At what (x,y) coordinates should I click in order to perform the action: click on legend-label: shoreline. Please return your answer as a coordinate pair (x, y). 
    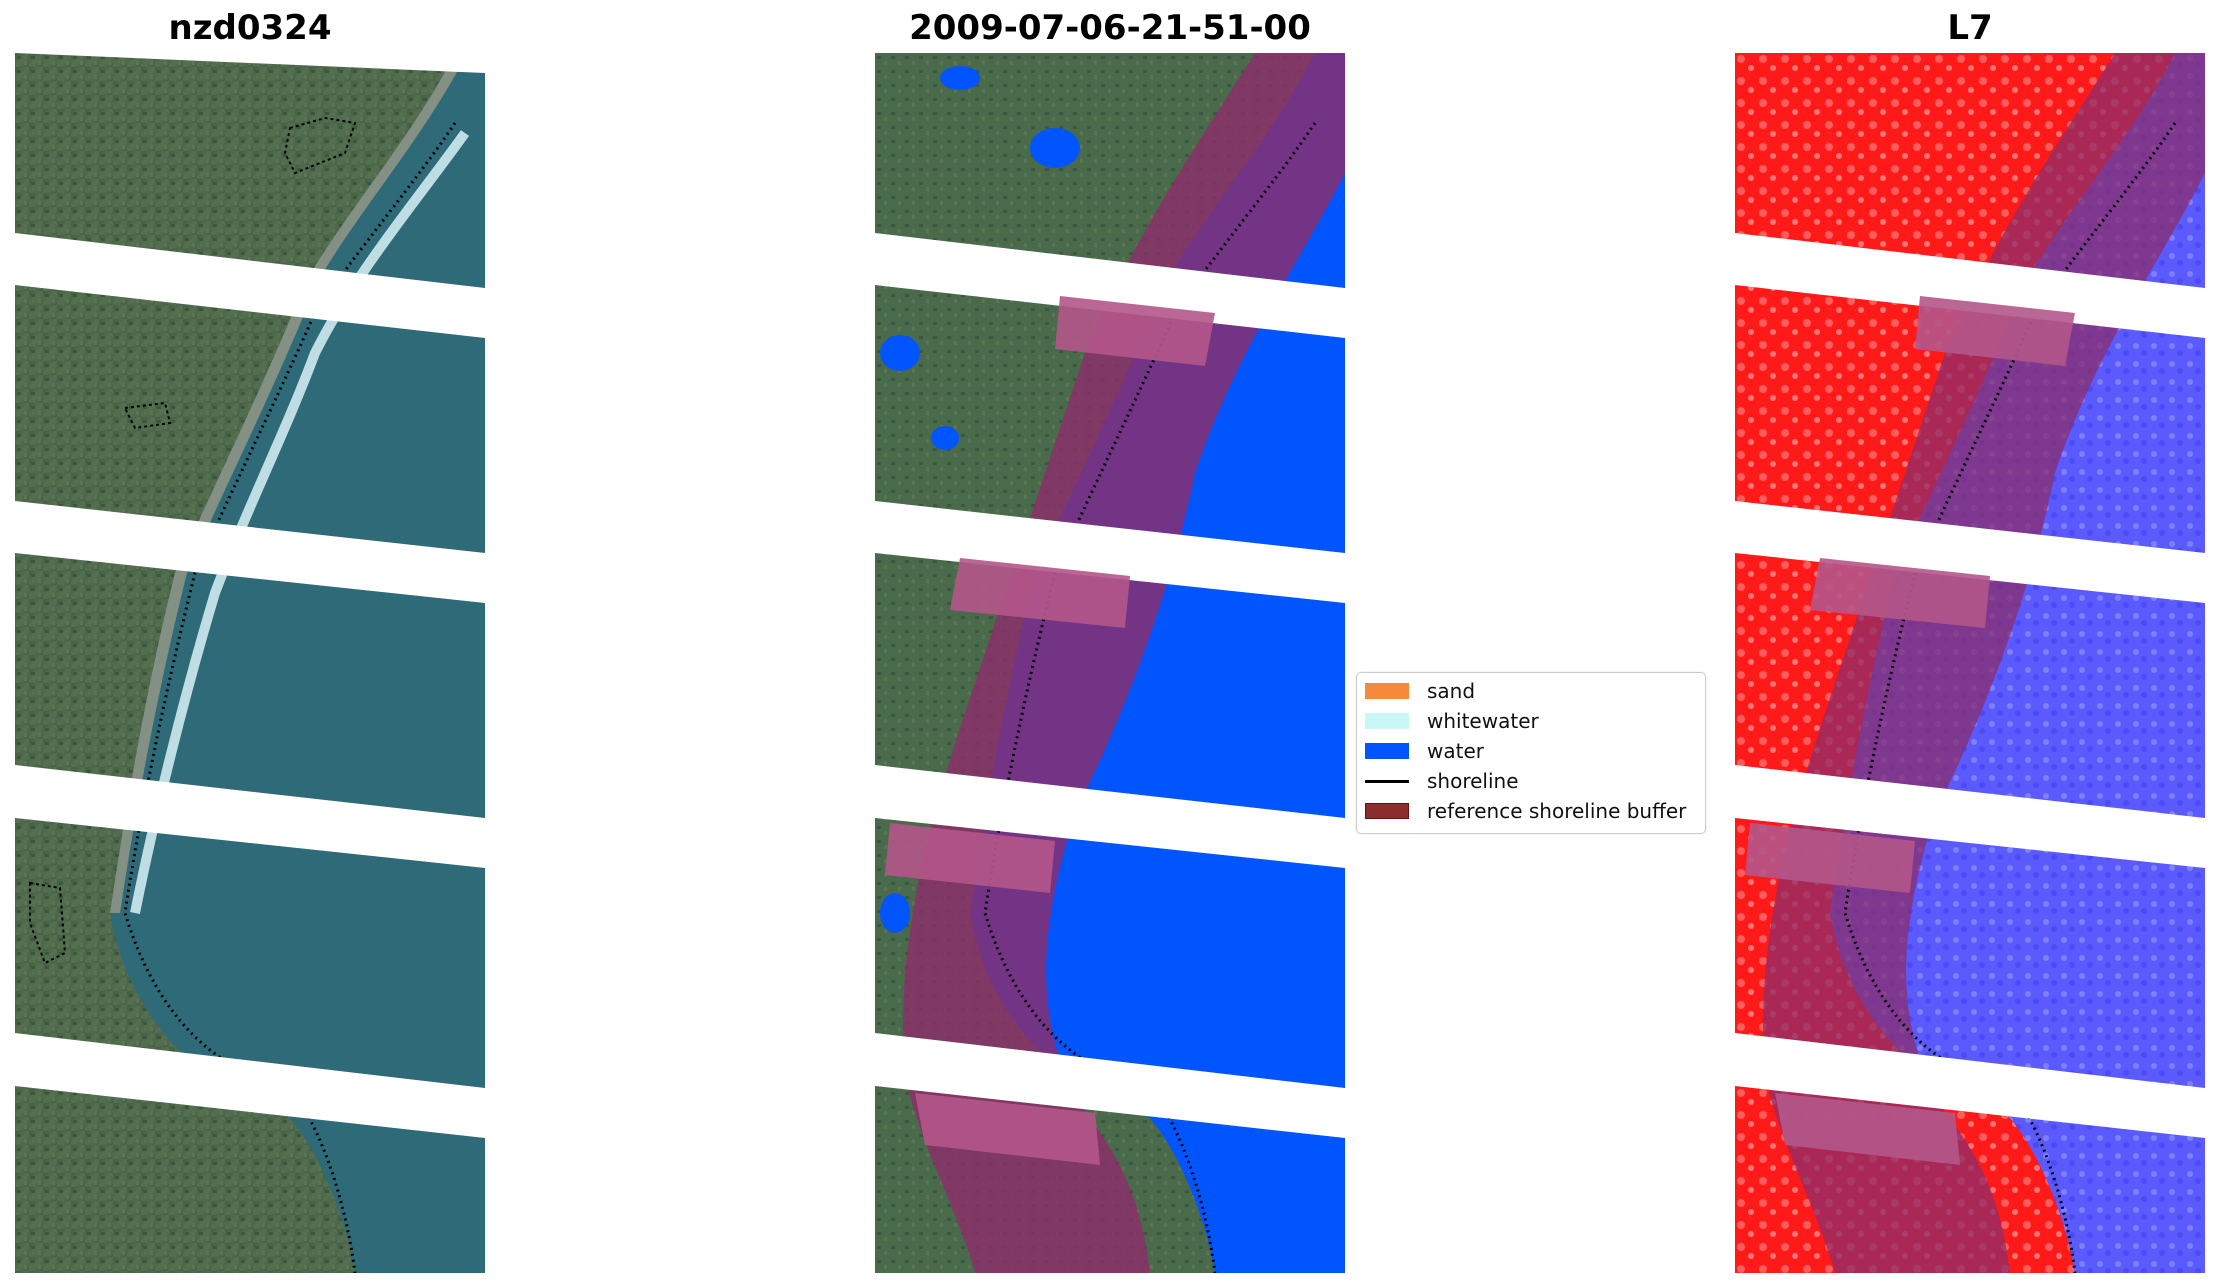
    Looking at the image, I should click on (1473, 781).